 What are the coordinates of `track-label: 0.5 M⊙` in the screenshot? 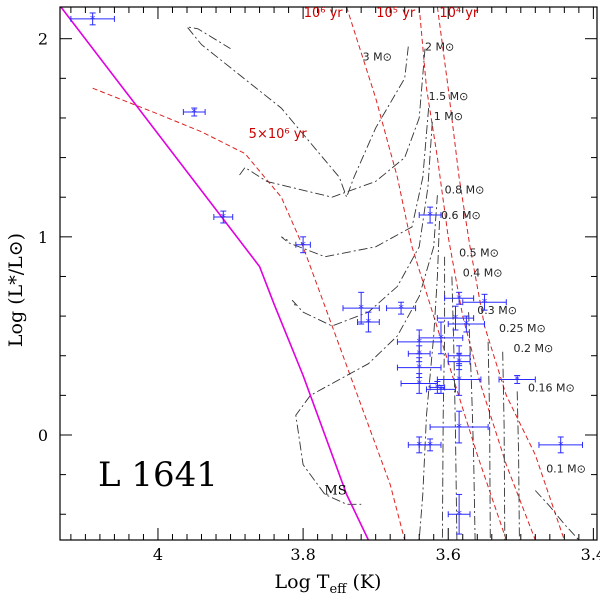 It's located at (479, 253).